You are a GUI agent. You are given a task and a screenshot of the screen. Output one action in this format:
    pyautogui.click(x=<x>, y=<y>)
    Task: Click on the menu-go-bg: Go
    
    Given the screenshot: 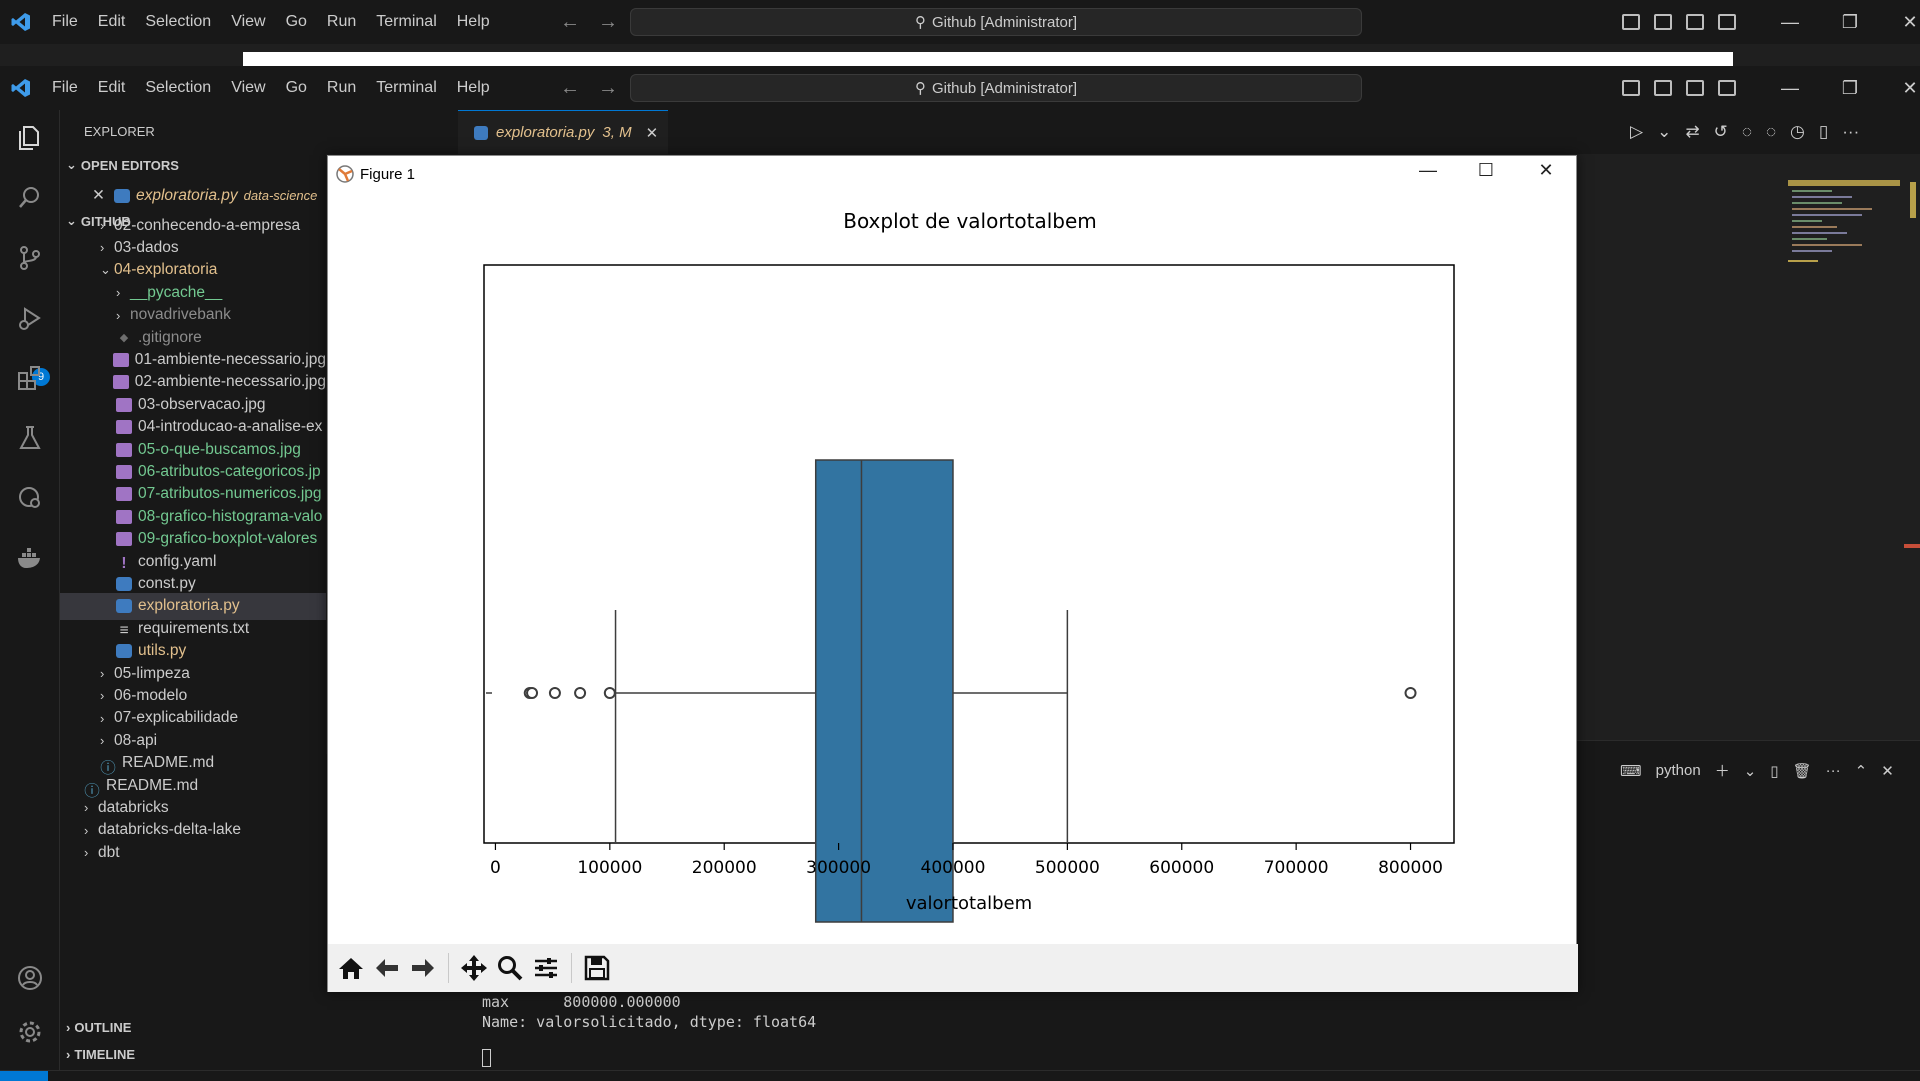 What is the action you would take?
    pyautogui.click(x=296, y=21)
    